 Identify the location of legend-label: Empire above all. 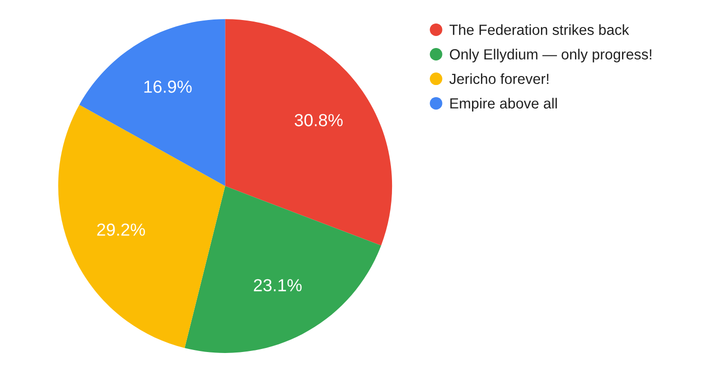
(503, 105).